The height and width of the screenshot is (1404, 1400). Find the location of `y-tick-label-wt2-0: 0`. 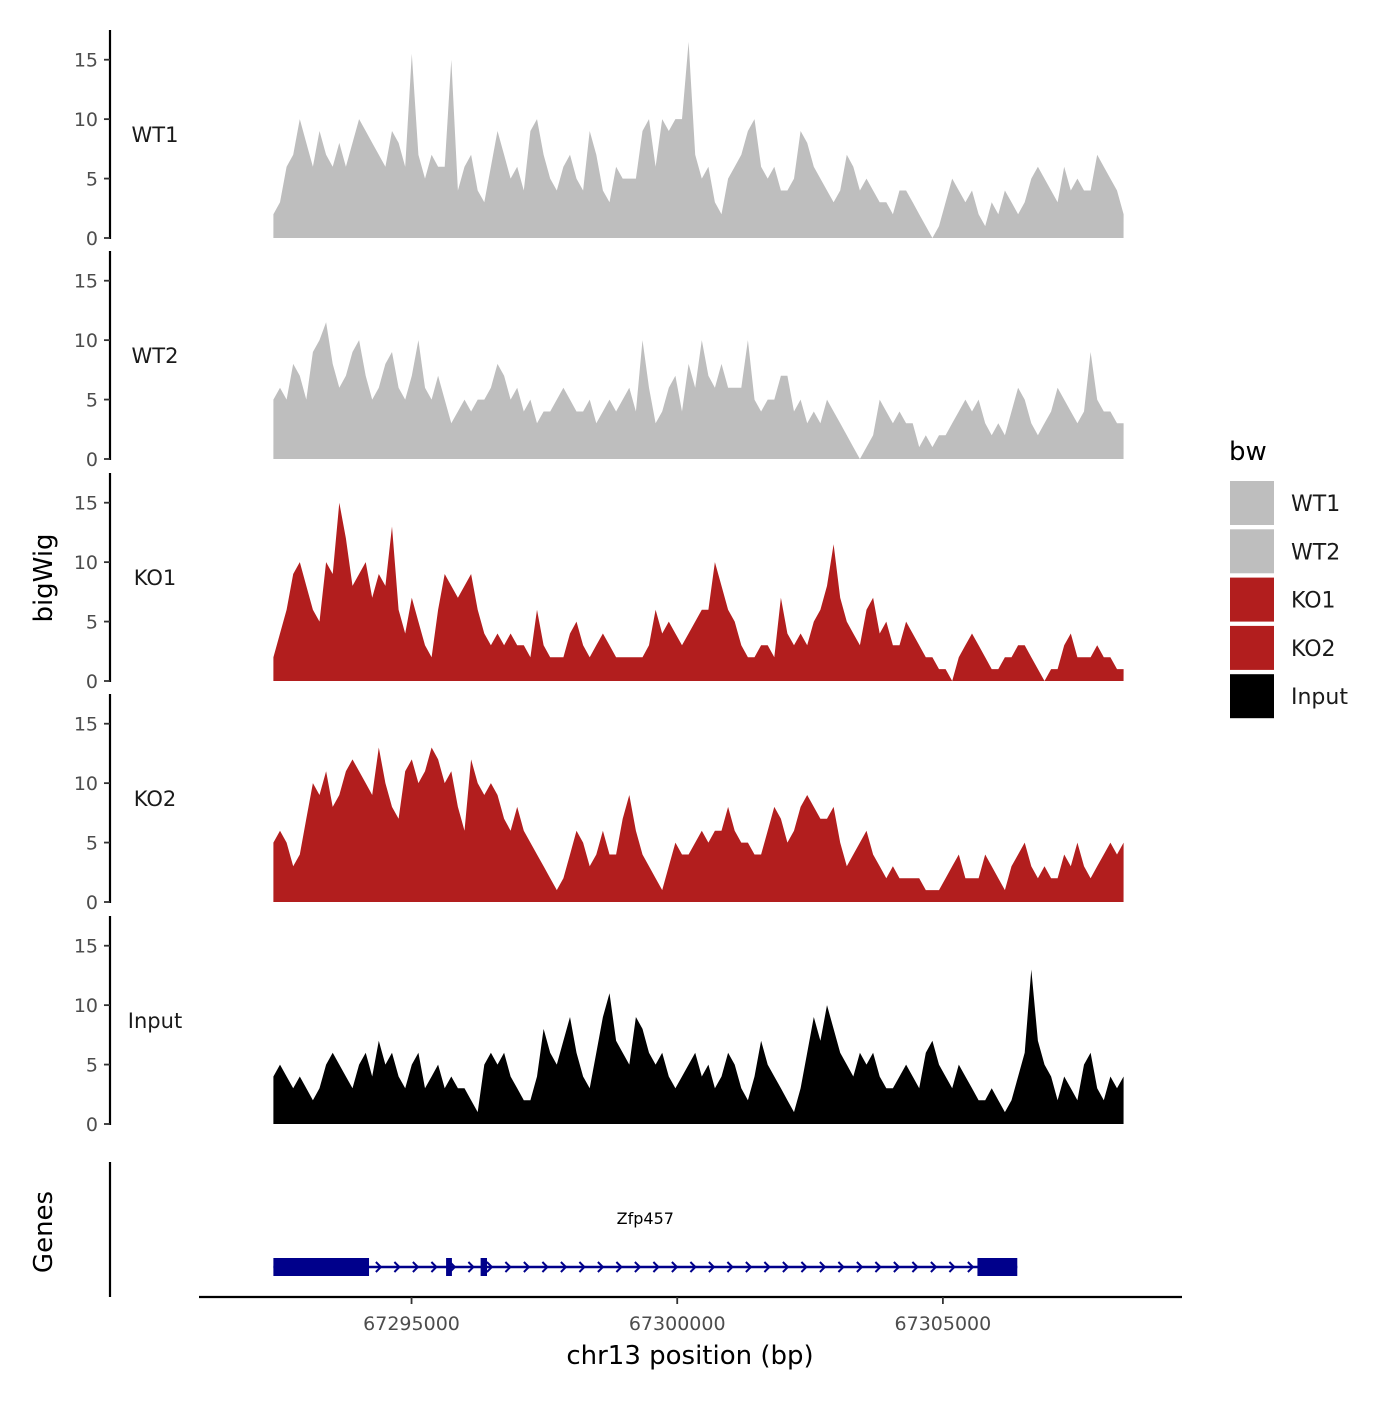

y-tick-label-wt2-0: 0 is located at coordinates (92, 460).